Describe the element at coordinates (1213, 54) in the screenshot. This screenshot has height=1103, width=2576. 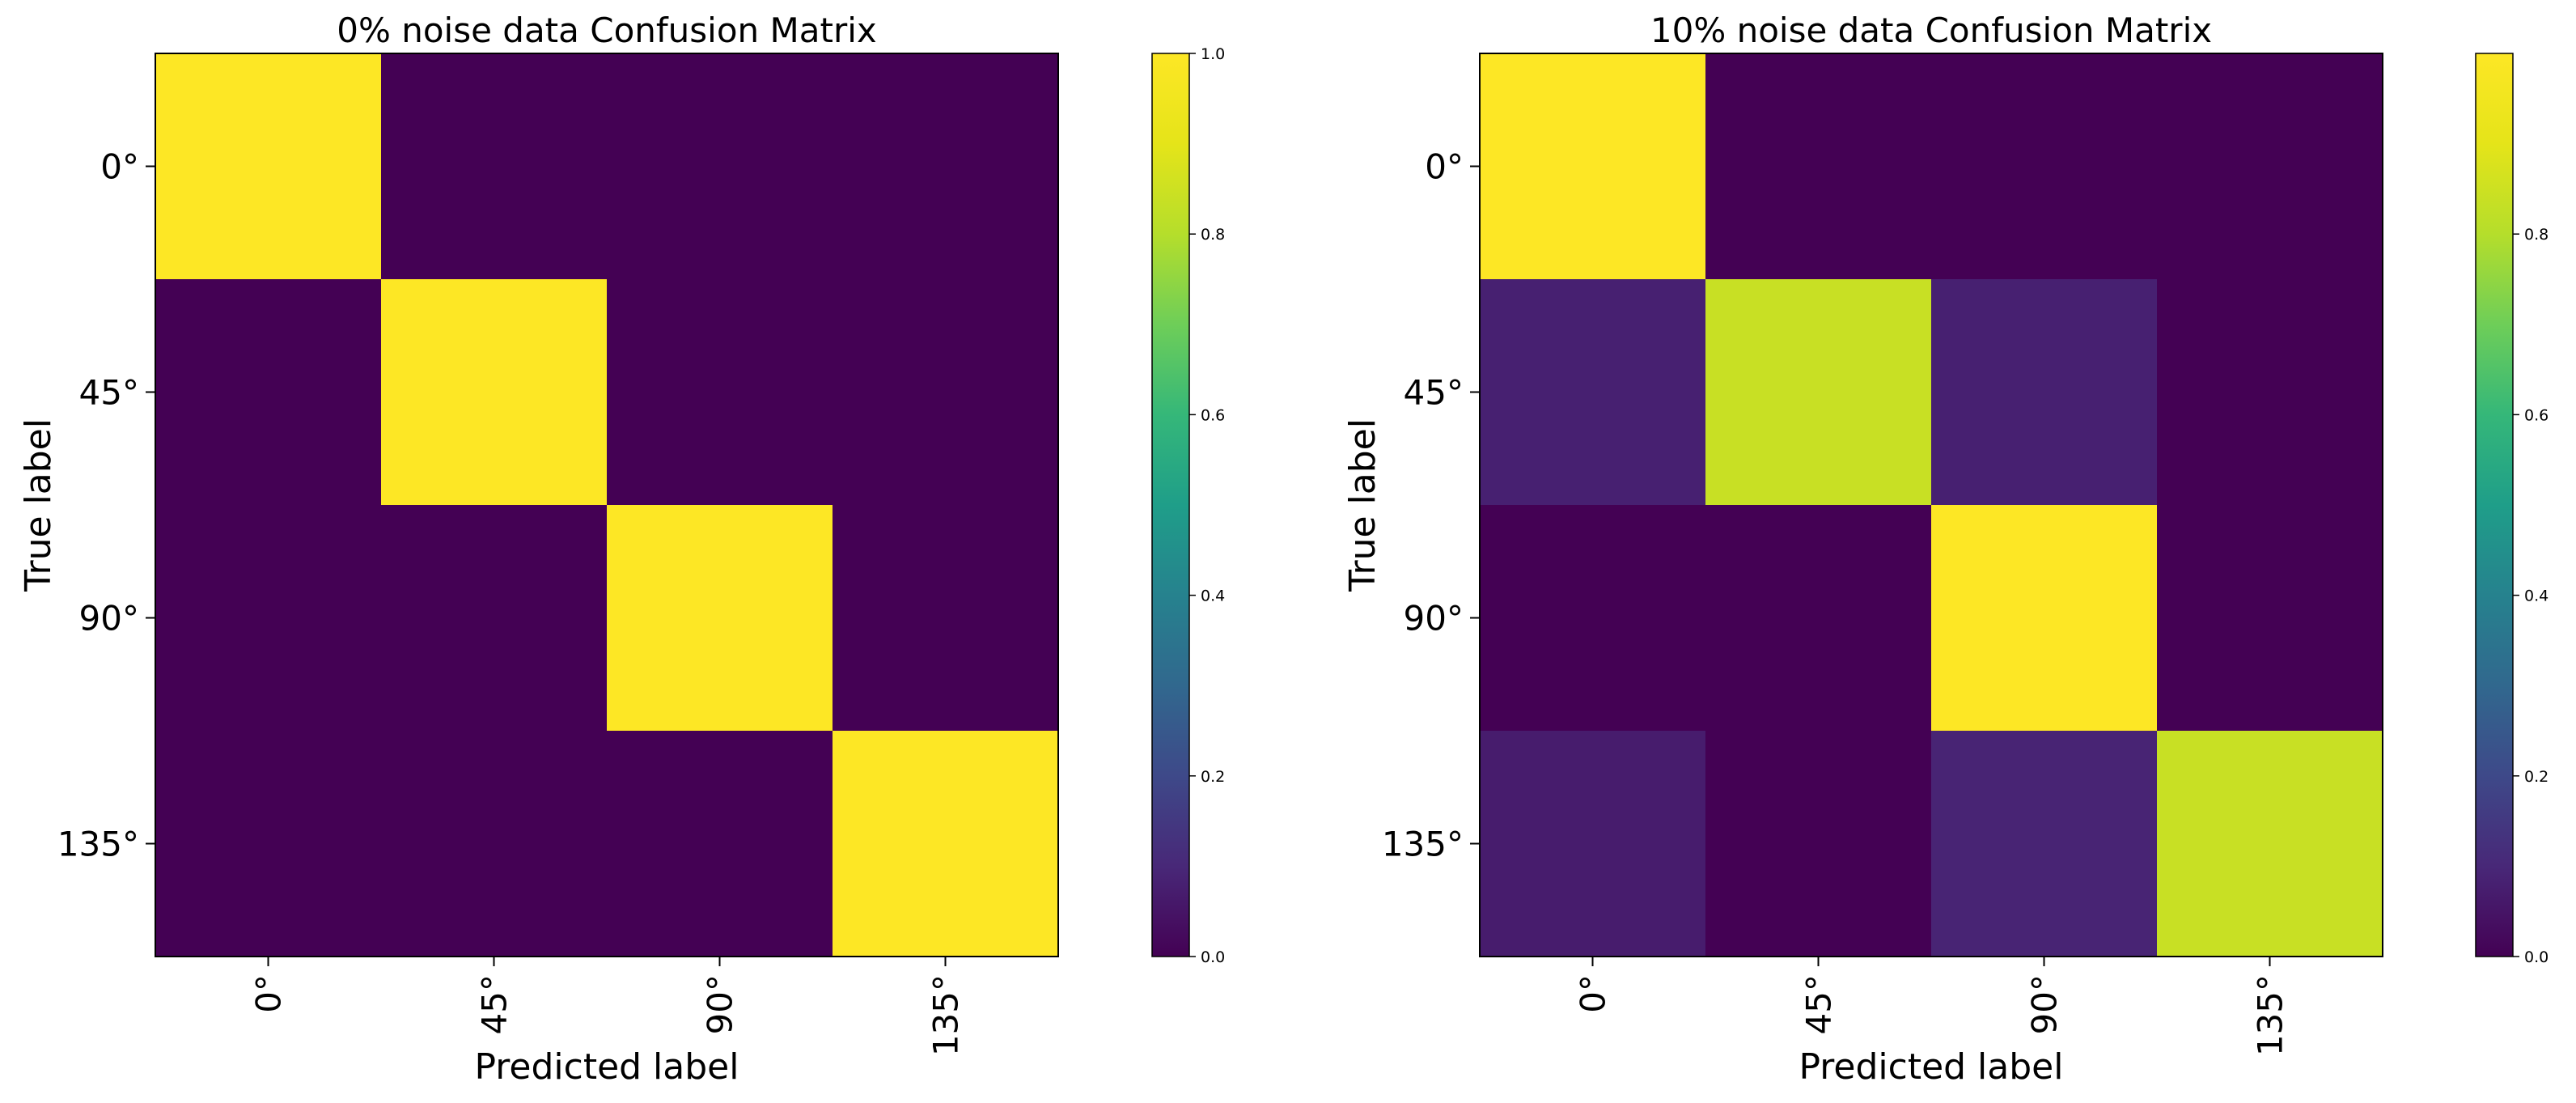
I see `colorbar-tick-label: 1.0` at that location.